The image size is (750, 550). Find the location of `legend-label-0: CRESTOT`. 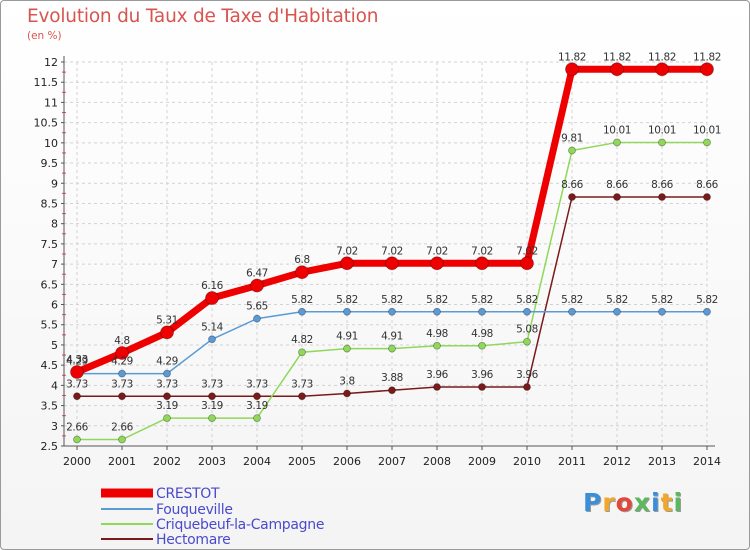

legend-label-0: CRESTOT is located at coordinates (188, 494).